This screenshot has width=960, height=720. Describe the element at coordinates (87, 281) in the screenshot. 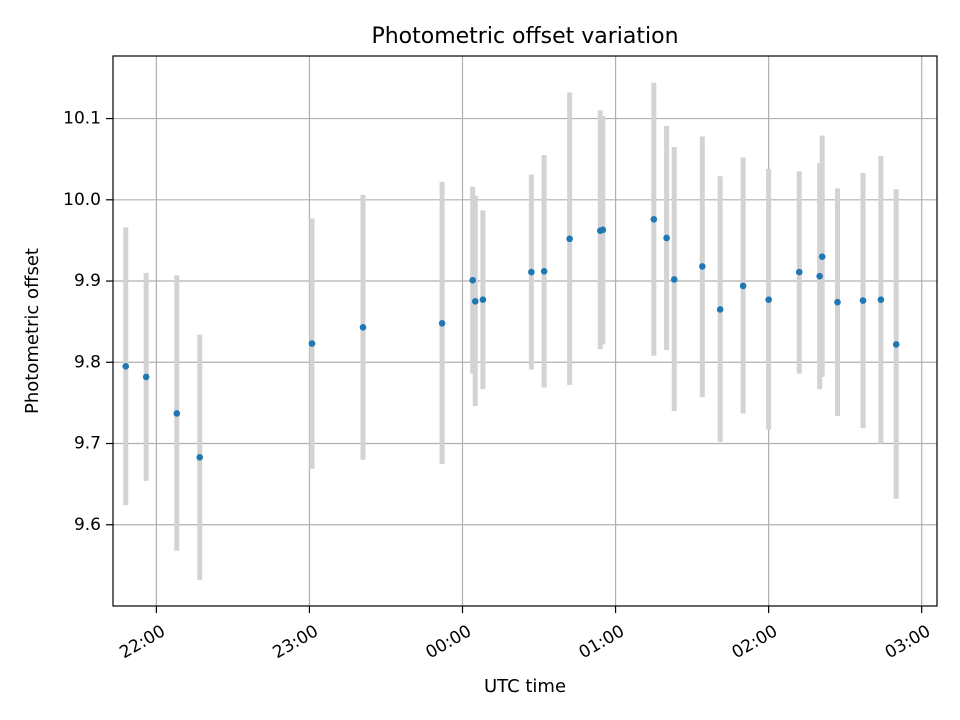

I see `y-tick-label: 9.9` at that location.